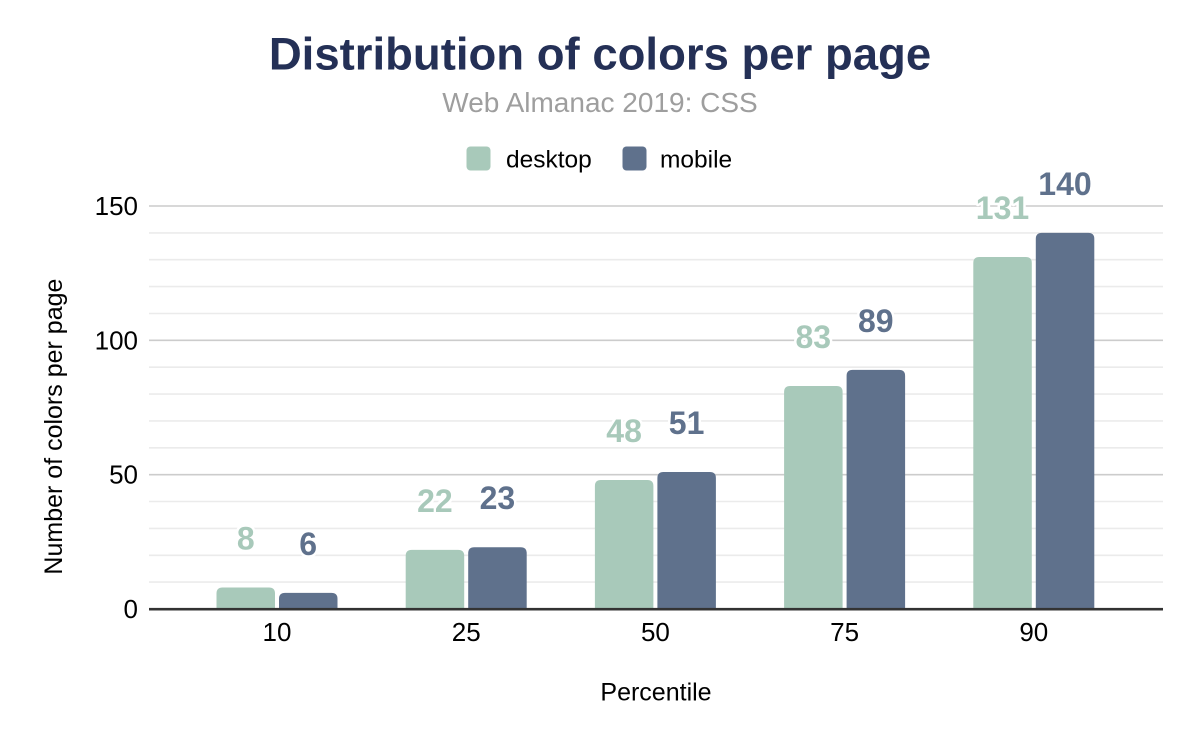 This screenshot has width=1200, height=742. What do you see at coordinates (696, 159) in the screenshot?
I see `svg-text: mobile` at bounding box center [696, 159].